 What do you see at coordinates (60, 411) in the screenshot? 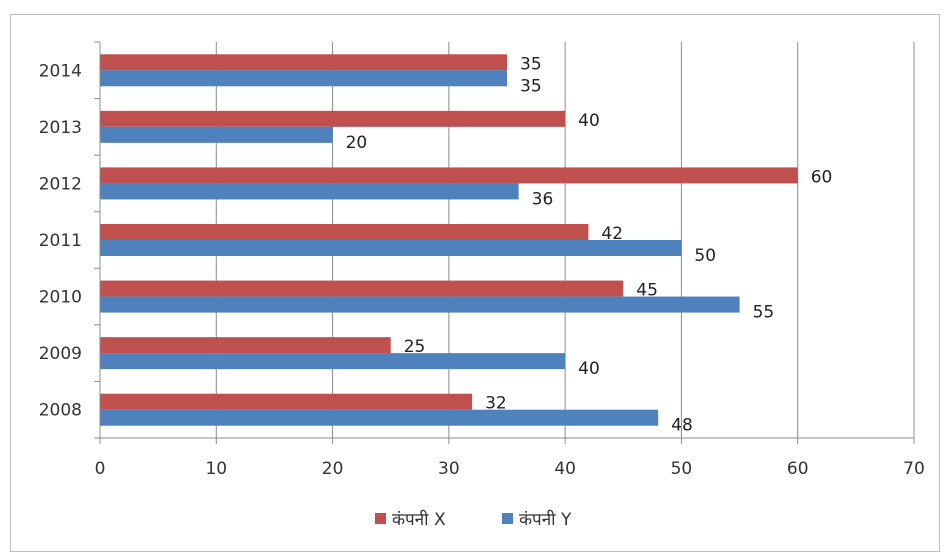
I see `y-category-label: 2008` at bounding box center [60, 411].